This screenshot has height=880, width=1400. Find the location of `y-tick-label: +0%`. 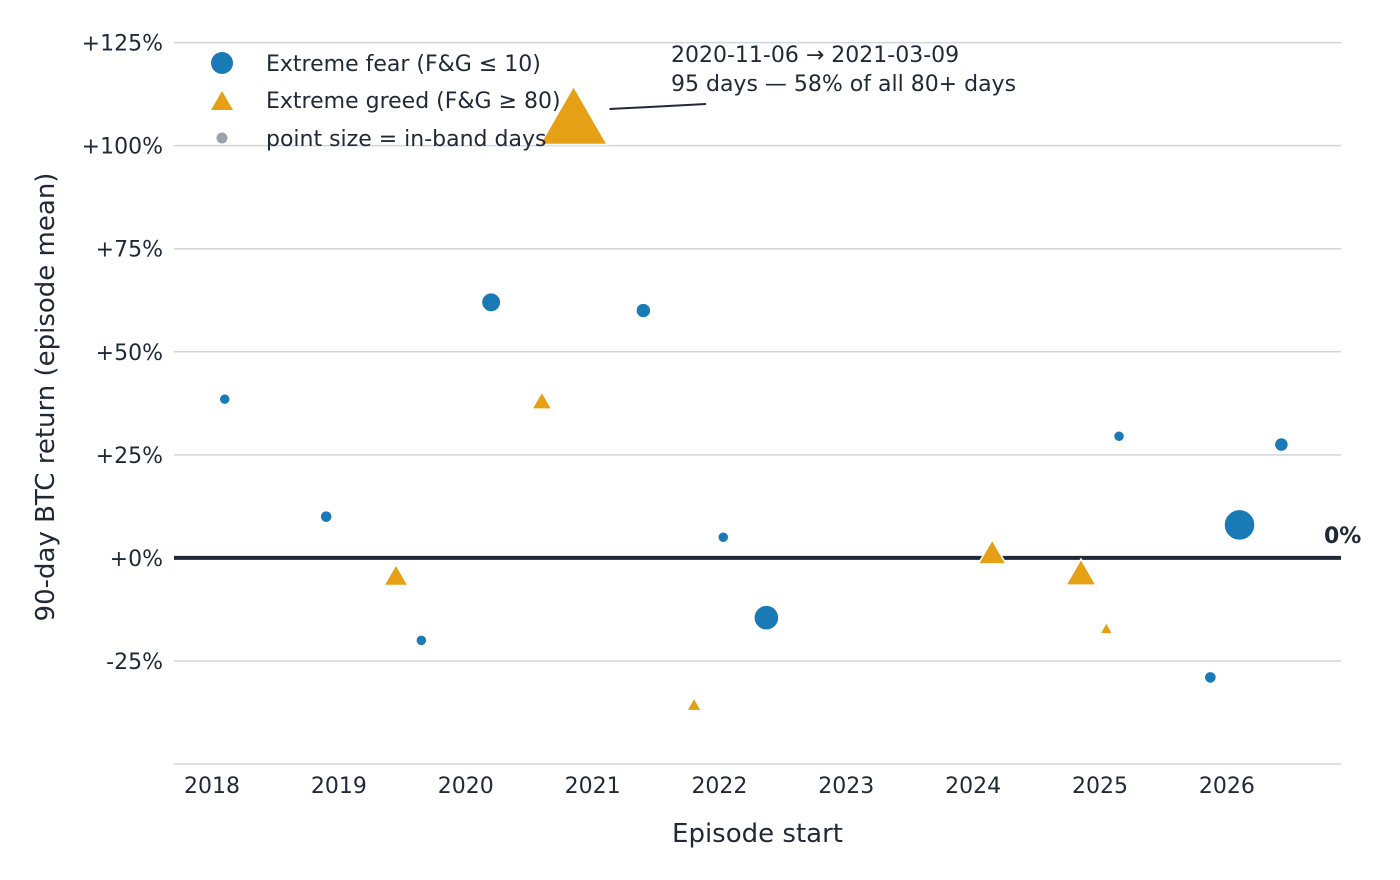

y-tick-label: +0% is located at coordinates (136, 559).